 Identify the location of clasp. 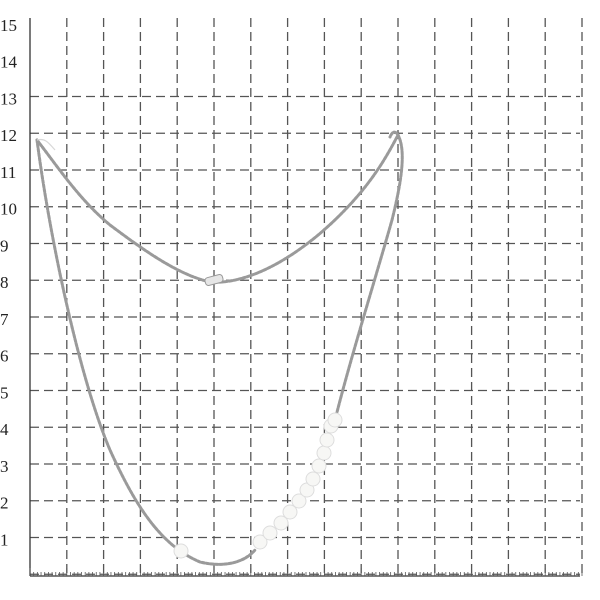
(46, 144).